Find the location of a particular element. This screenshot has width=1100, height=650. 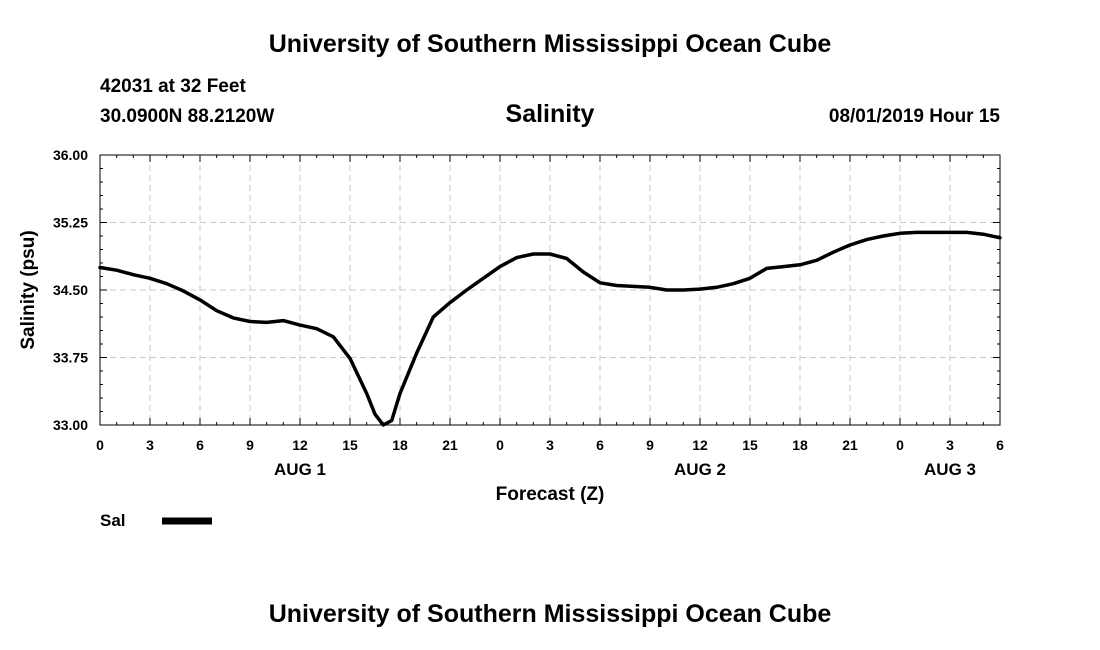

y-tick-label: 33.75 is located at coordinates (70, 358).